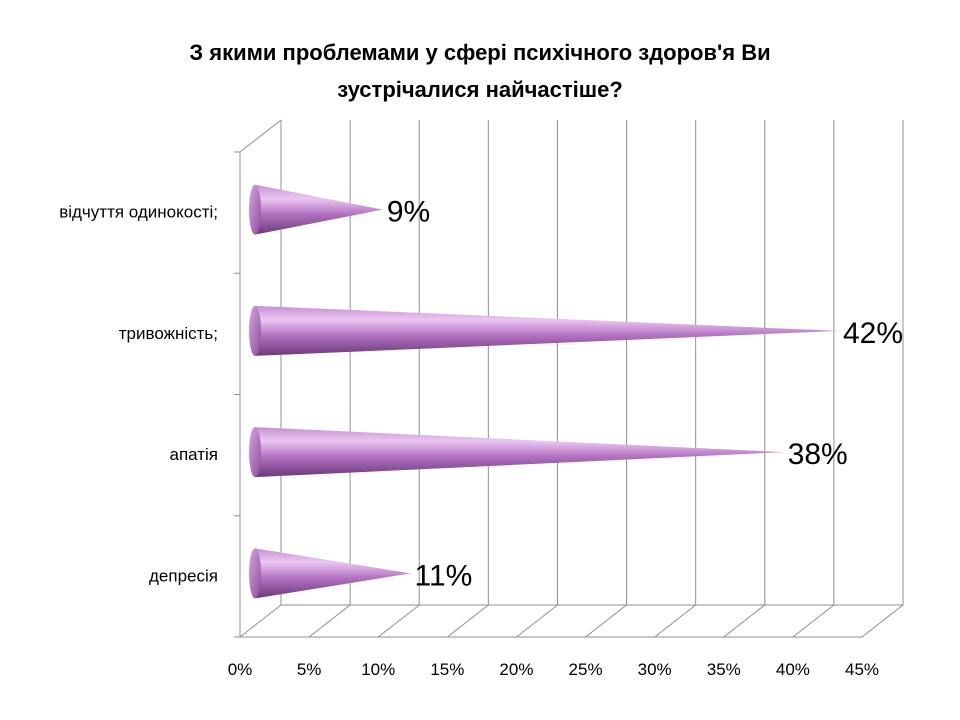 This screenshot has width=960, height=720. What do you see at coordinates (586, 669) in the screenshot?
I see `x-tick-label: 25%` at bounding box center [586, 669].